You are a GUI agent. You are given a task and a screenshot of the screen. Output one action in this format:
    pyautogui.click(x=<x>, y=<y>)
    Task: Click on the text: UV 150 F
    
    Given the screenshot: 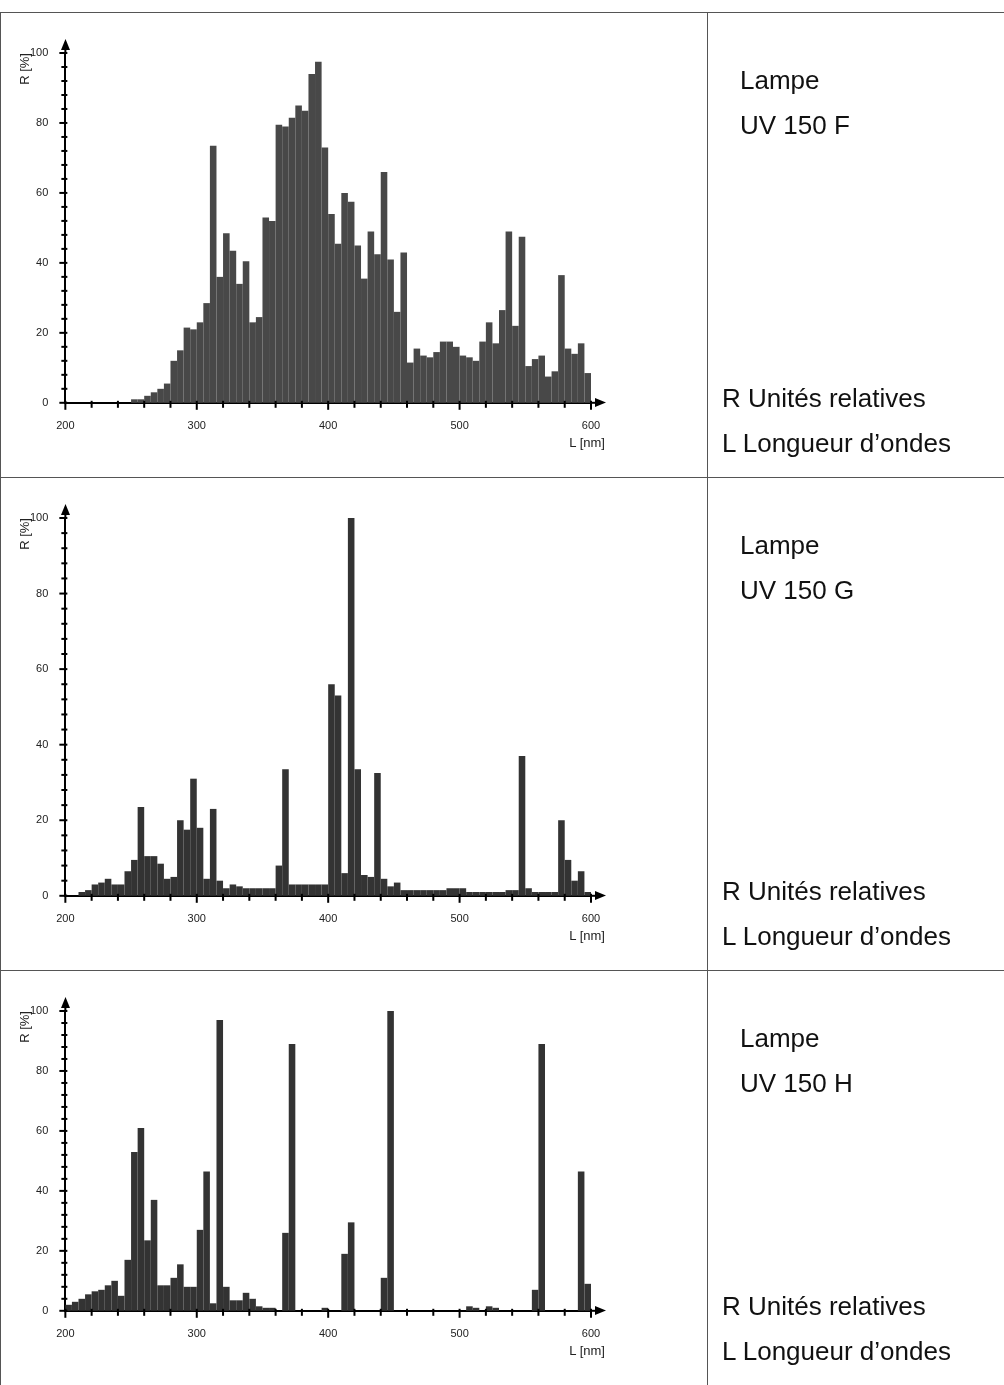 What is the action you would take?
    pyautogui.click(x=795, y=125)
    